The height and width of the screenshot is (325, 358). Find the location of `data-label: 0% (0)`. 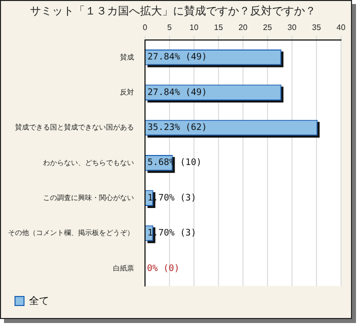

data-label: 0% (0) is located at coordinates (163, 269).